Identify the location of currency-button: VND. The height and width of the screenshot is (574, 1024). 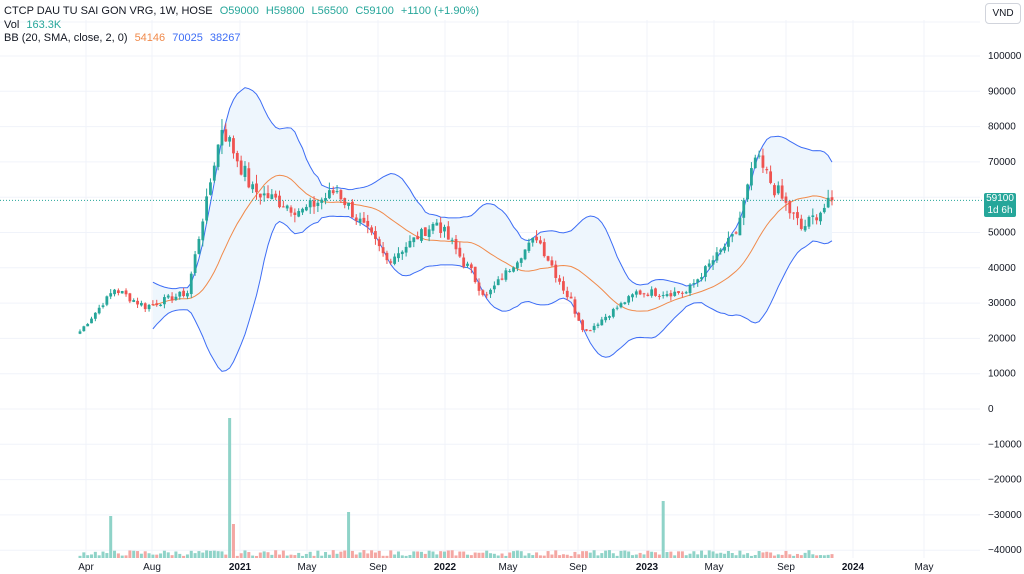
(1003, 13).